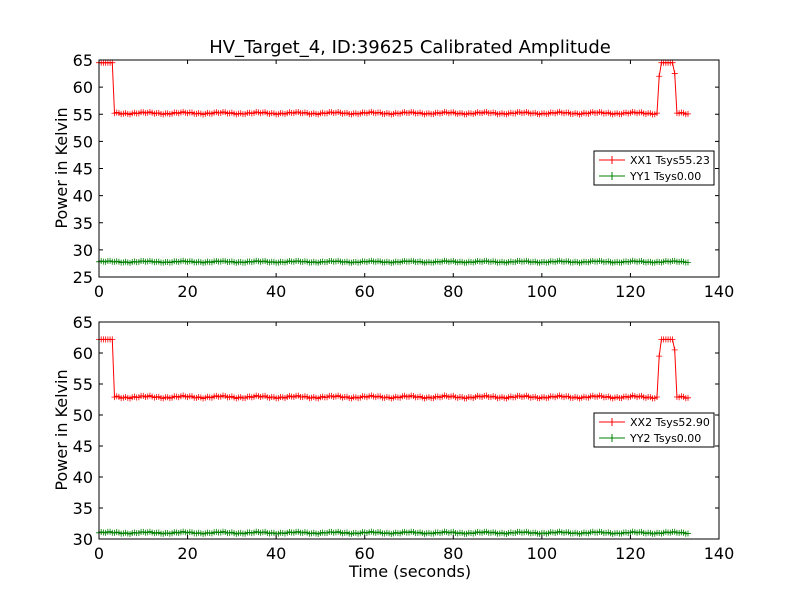 The width and height of the screenshot is (800, 600). I want to click on top-legend-label-yy1: YY1 Tsys0.00, so click(665, 176).